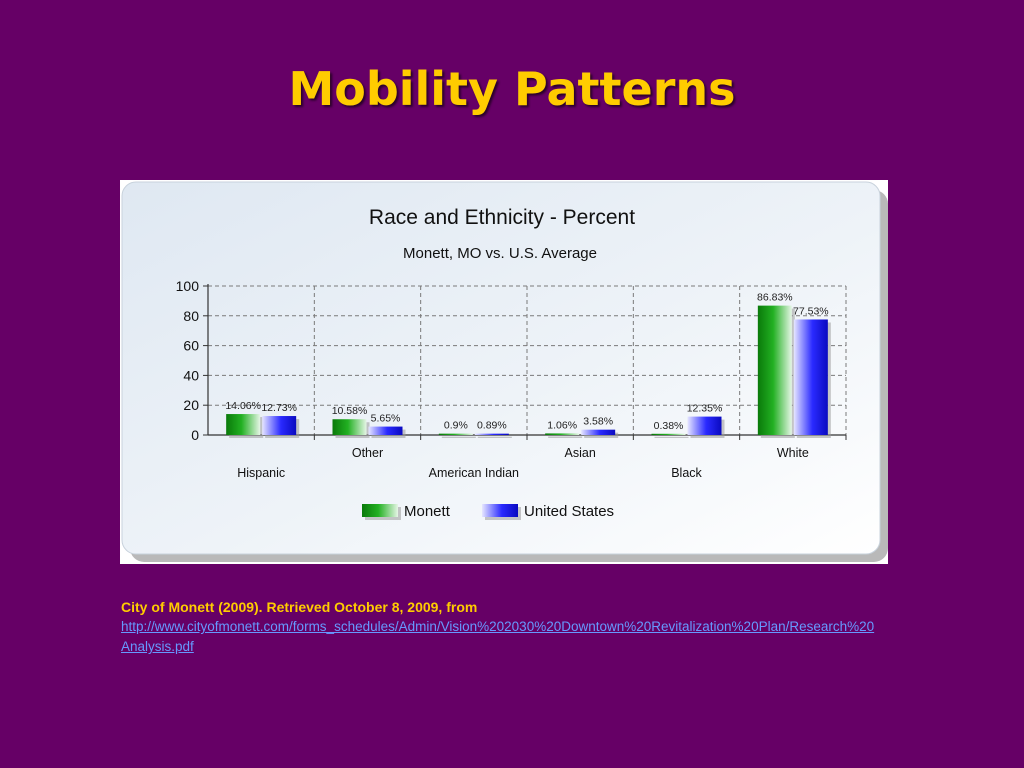 This screenshot has height=768, width=1024. Describe the element at coordinates (705, 409) in the screenshot. I see `data-label: 12.35%` at that location.